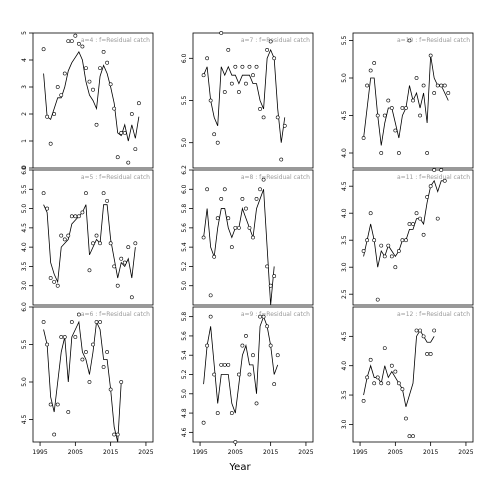  What do you see at coordinates (275, 40) in the screenshot?
I see `panel-title: a=7 : f=Residual catch` at bounding box center [275, 40].